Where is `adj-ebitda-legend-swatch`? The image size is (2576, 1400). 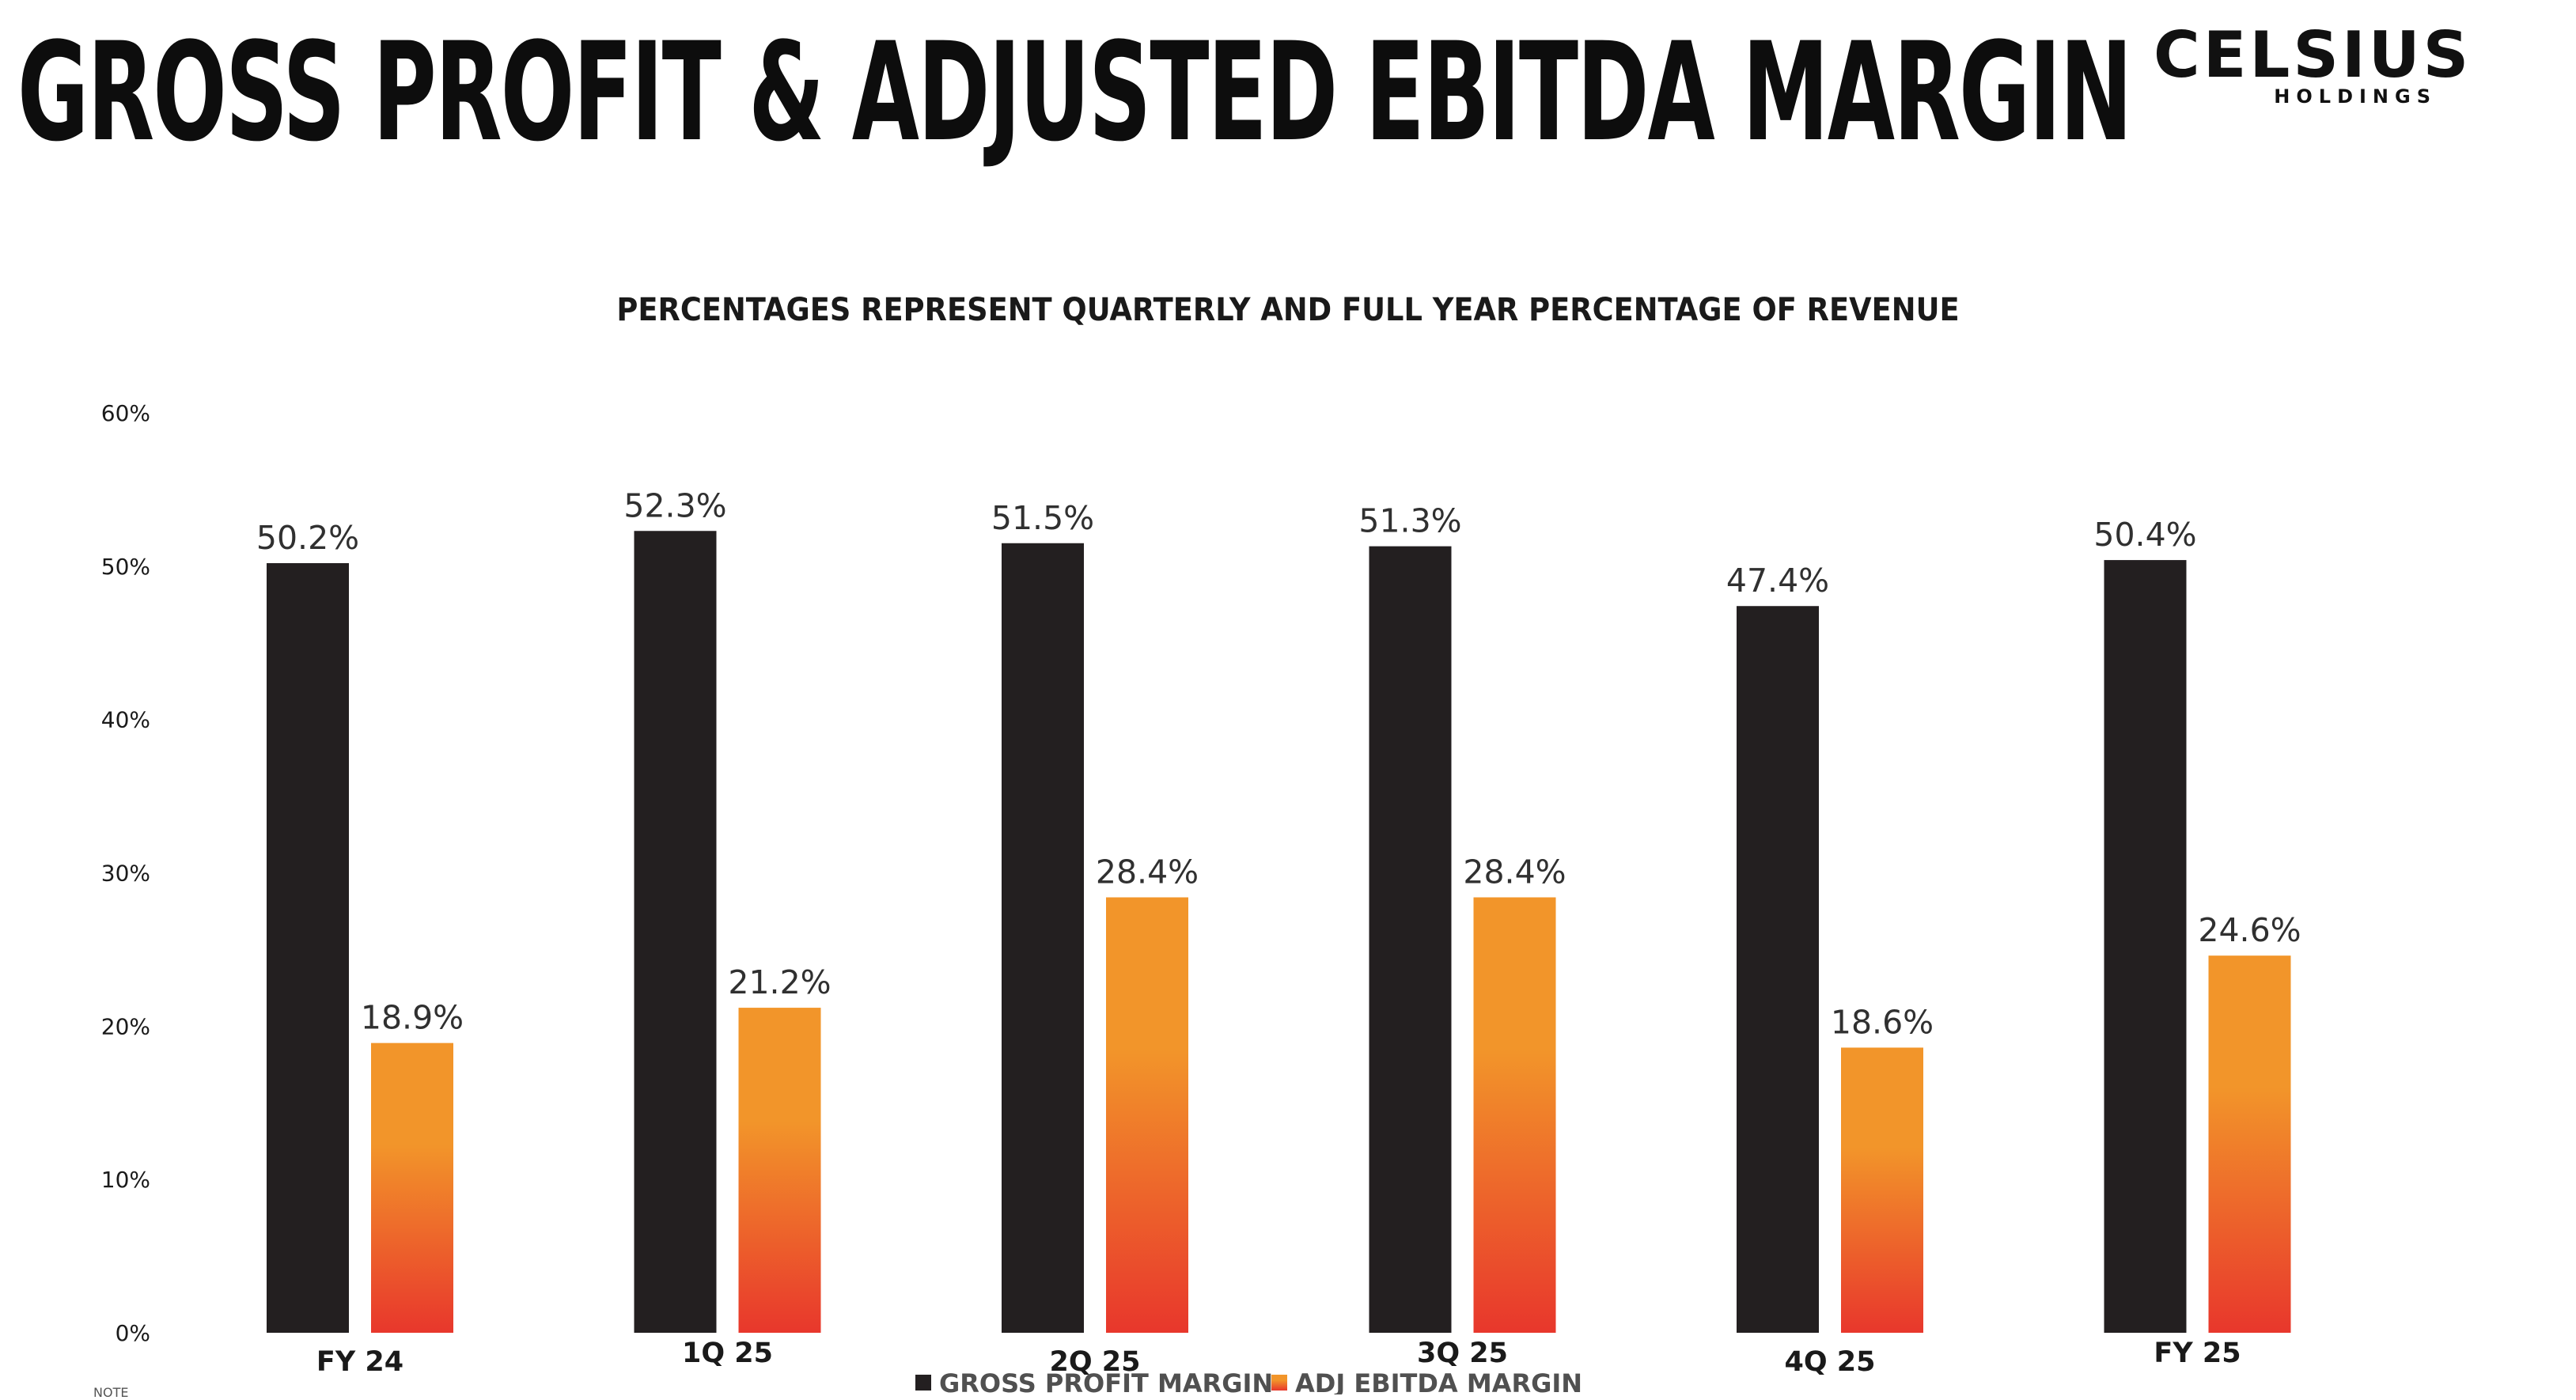
adj-ebitda-legend-swatch is located at coordinates (1279, 1383).